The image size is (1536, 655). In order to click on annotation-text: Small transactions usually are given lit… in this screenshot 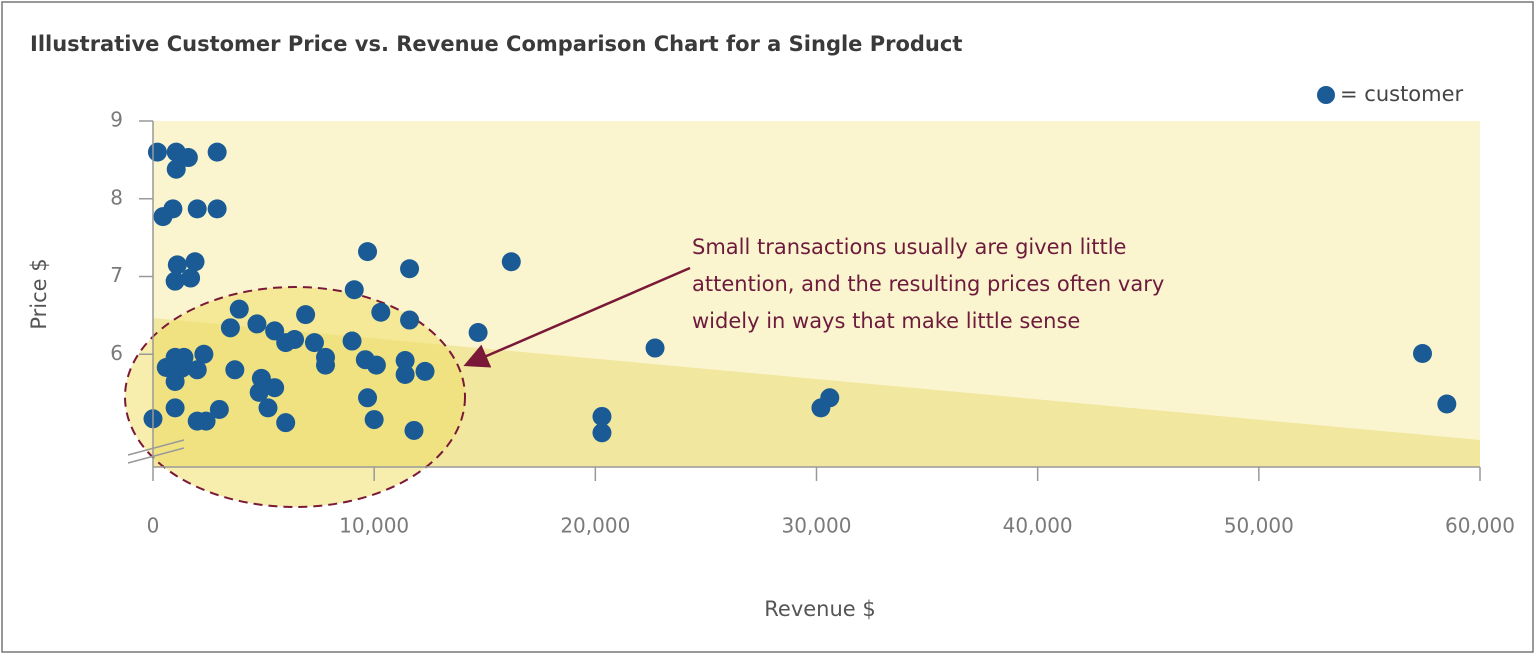, I will do `click(909, 247)`.